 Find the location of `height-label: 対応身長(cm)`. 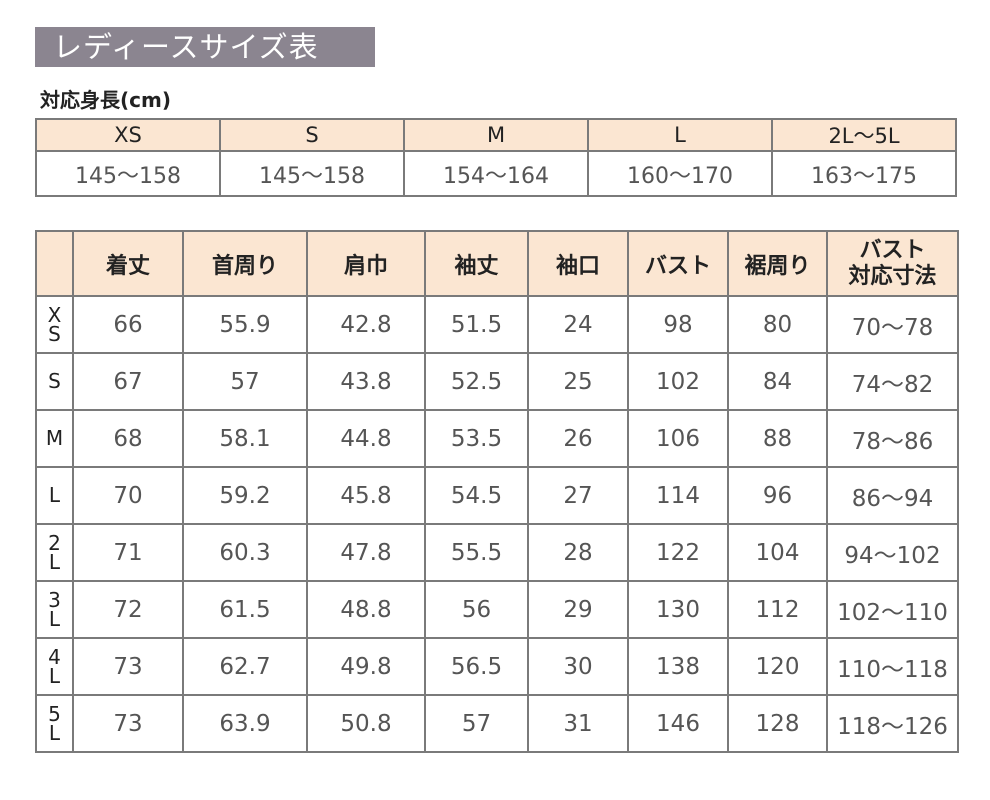

height-label: 対応身長(cm) is located at coordinates (105, 100).